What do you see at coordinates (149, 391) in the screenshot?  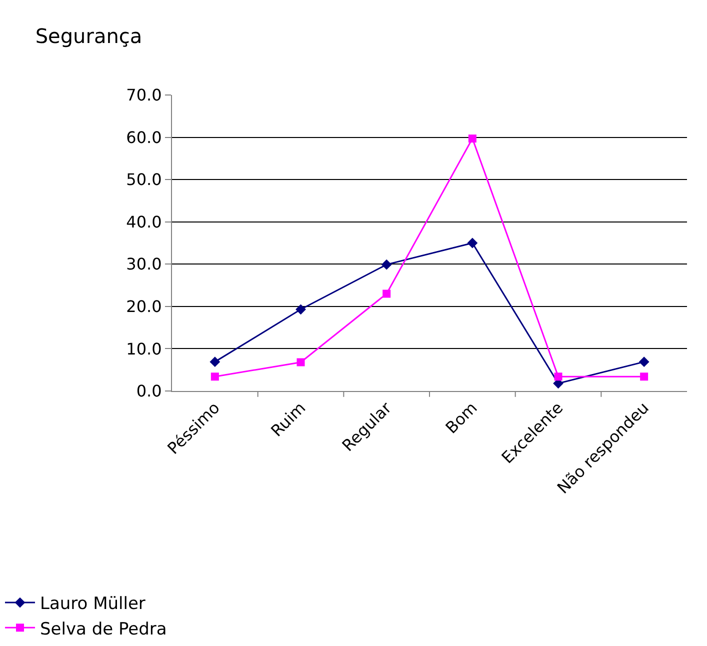 I see `y-tick-label: 0.0` at bounding box center [149, 391].